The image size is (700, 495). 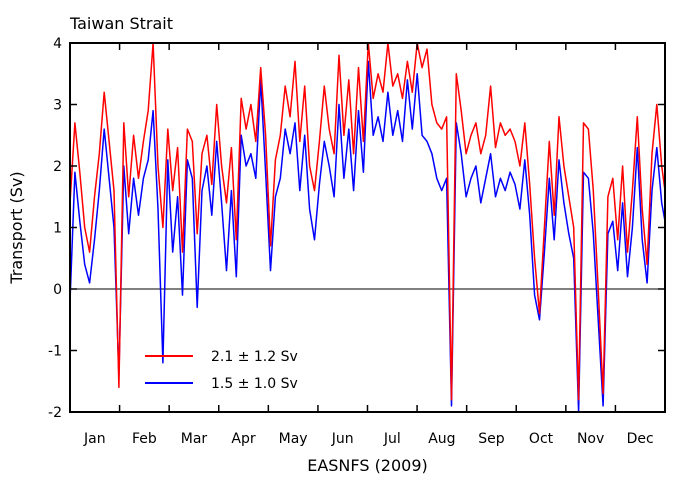 What do you see at coordinates (541, 439) in the screenshot?
I see `x-tick-label: Oct` at bounding box center [541, 439].